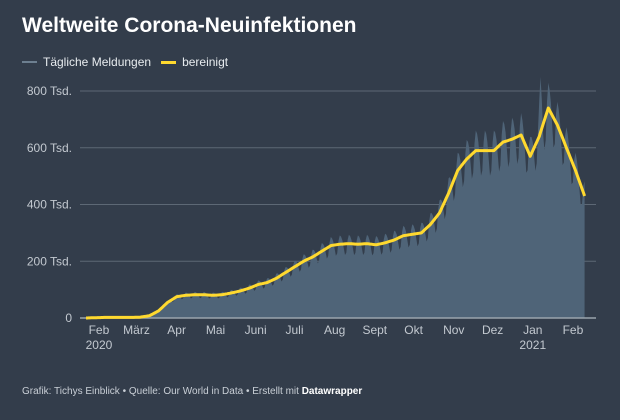 This screenshot has height=420, width=620. I want to click on legend: Tägliche Meldungen bereinigt, so click(125, 62).